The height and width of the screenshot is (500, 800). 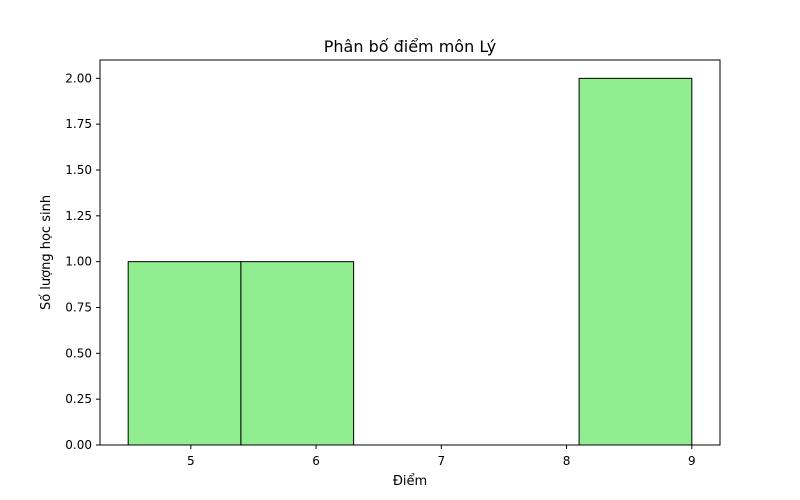 I want to click on y-axis-label: Số lượng học sinh, so click(x=46, y=252).